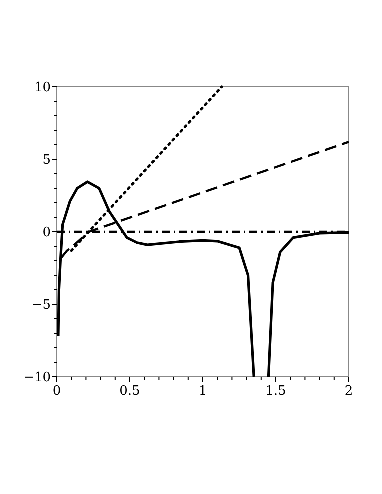 This screenshot has width=382, height=494. I want to click on x-tick-label: 2, so click(349, 391).